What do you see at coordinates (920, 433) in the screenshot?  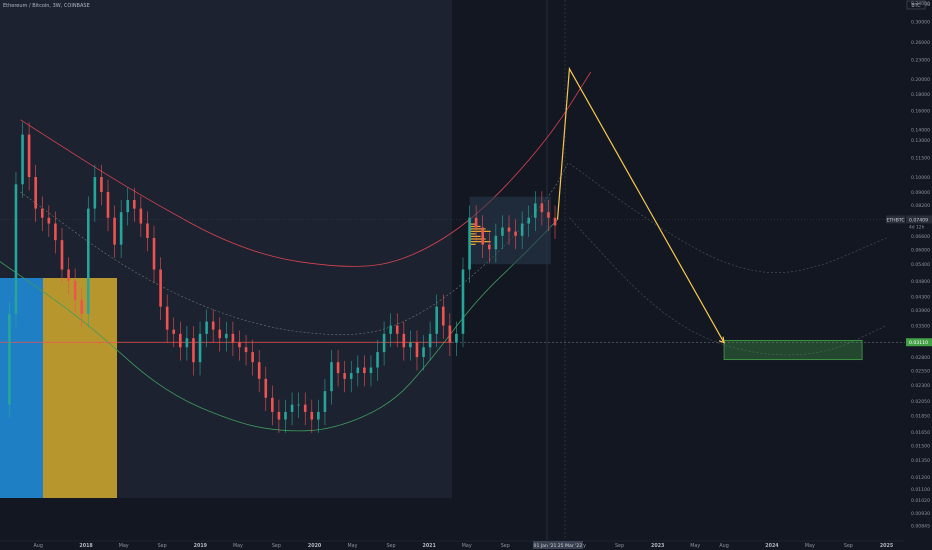 I see `y-tick-label: 0.01650` at bounding box center [920, 433].